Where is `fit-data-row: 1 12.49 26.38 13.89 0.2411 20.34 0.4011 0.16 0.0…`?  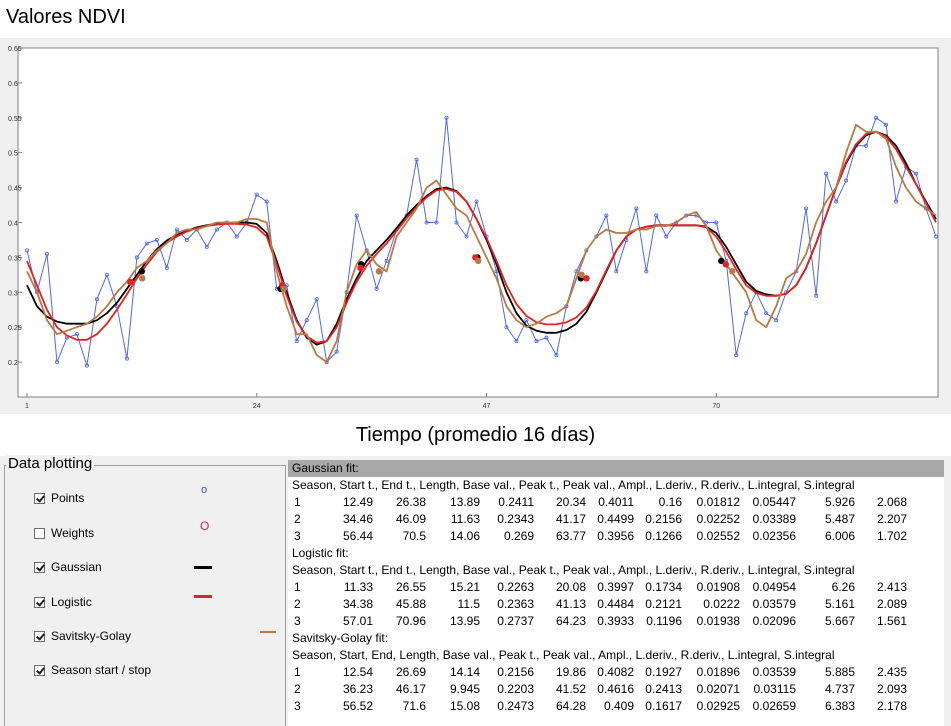 fit-data-row: 1 12.49 26.38 13.89 0.2411 20.34 0.4011 0.16 0.0… is located at coordinates (616, 502).